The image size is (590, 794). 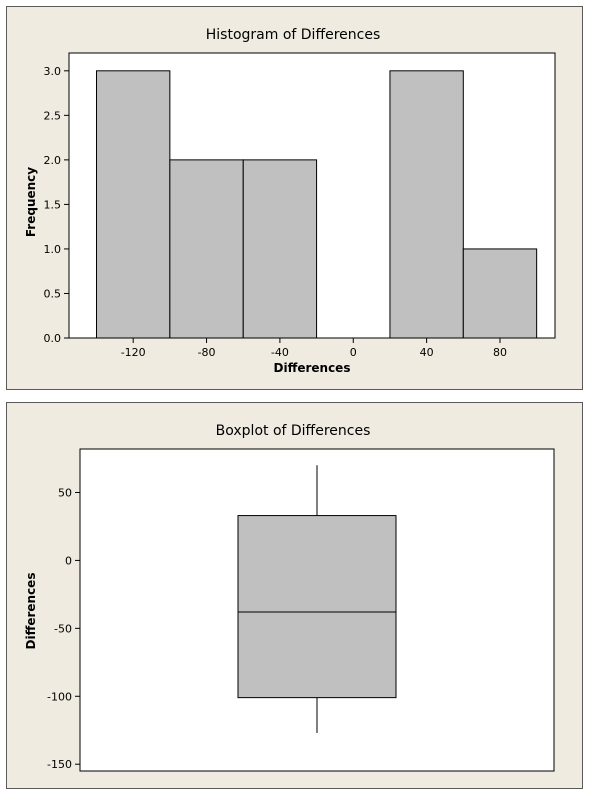 What do you see at coordinates (65, 492) in the screenshot?
I see `boxplot-y-tick-label: 50` at bounding box center [65, 492].